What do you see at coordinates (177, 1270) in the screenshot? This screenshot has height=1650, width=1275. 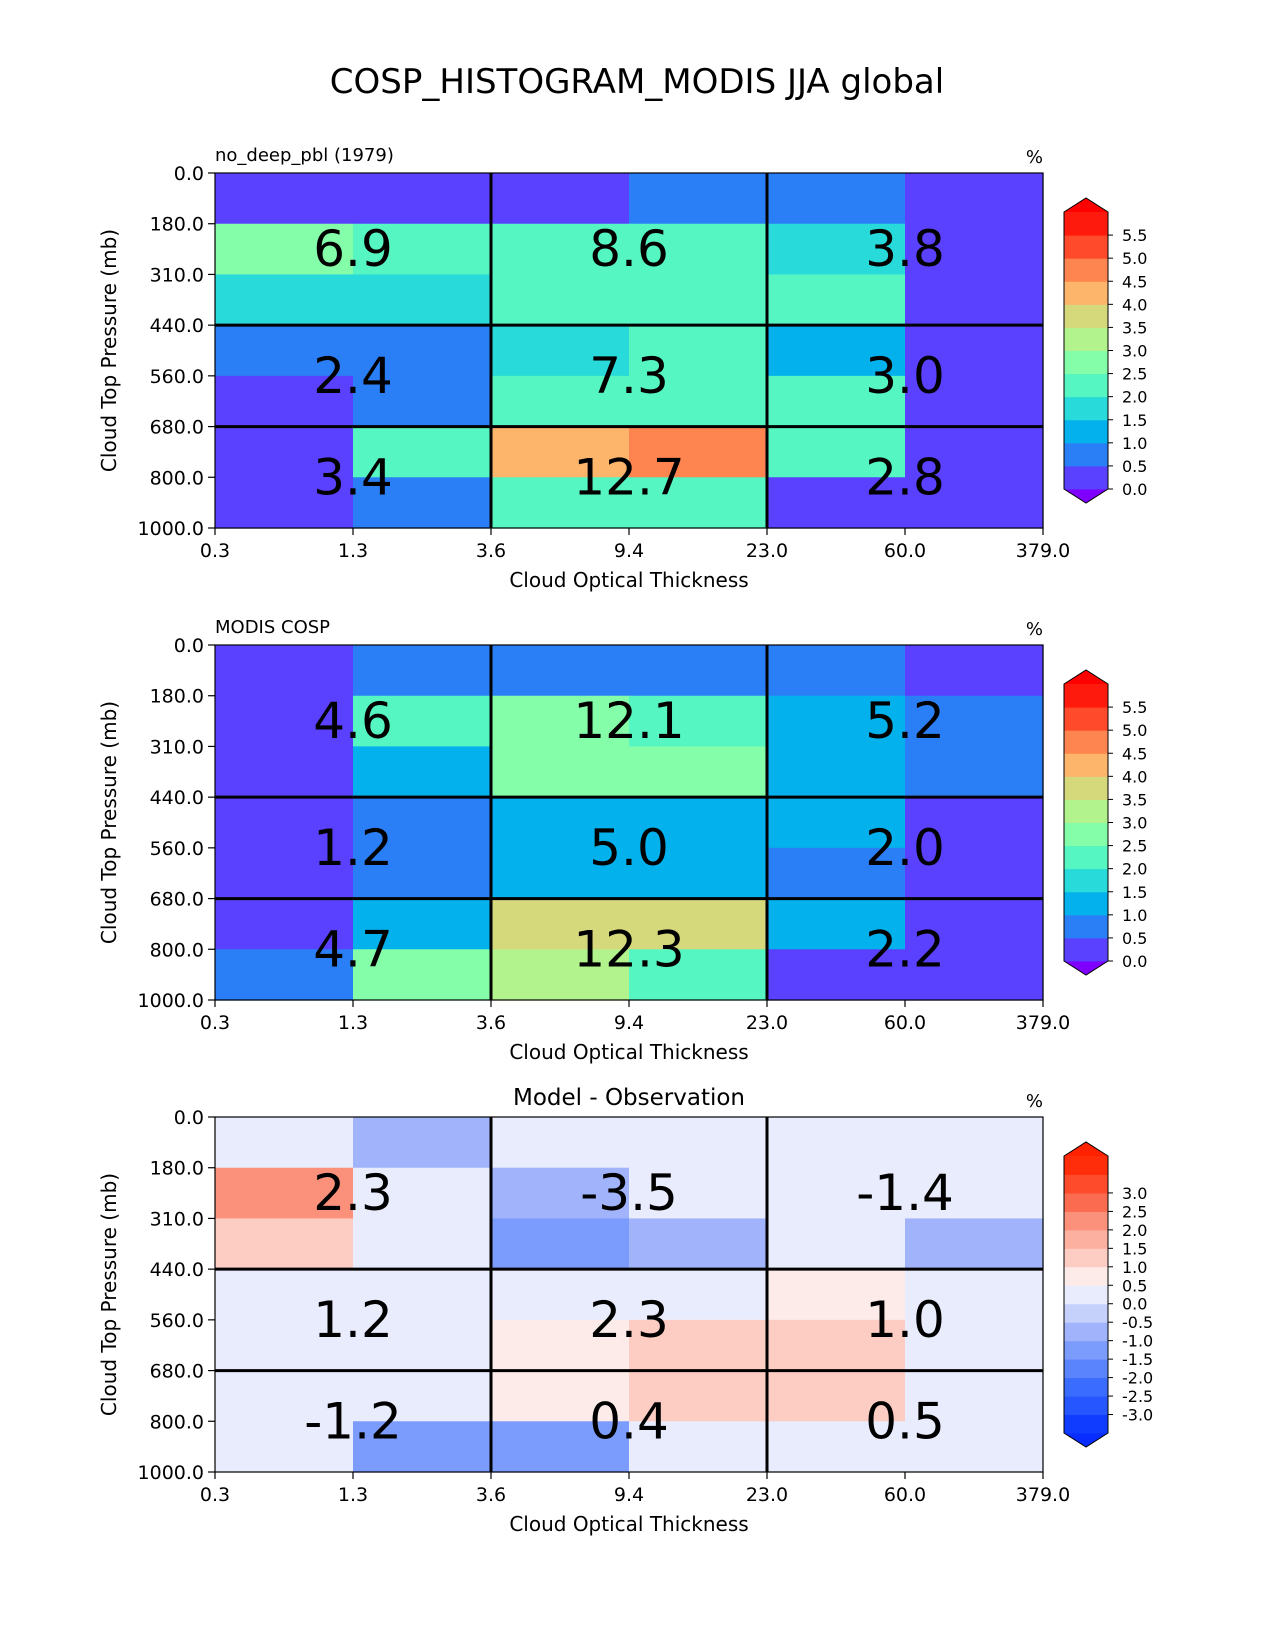 I see `y-tick-label: 440.0` at bounding box center [177, 1270].